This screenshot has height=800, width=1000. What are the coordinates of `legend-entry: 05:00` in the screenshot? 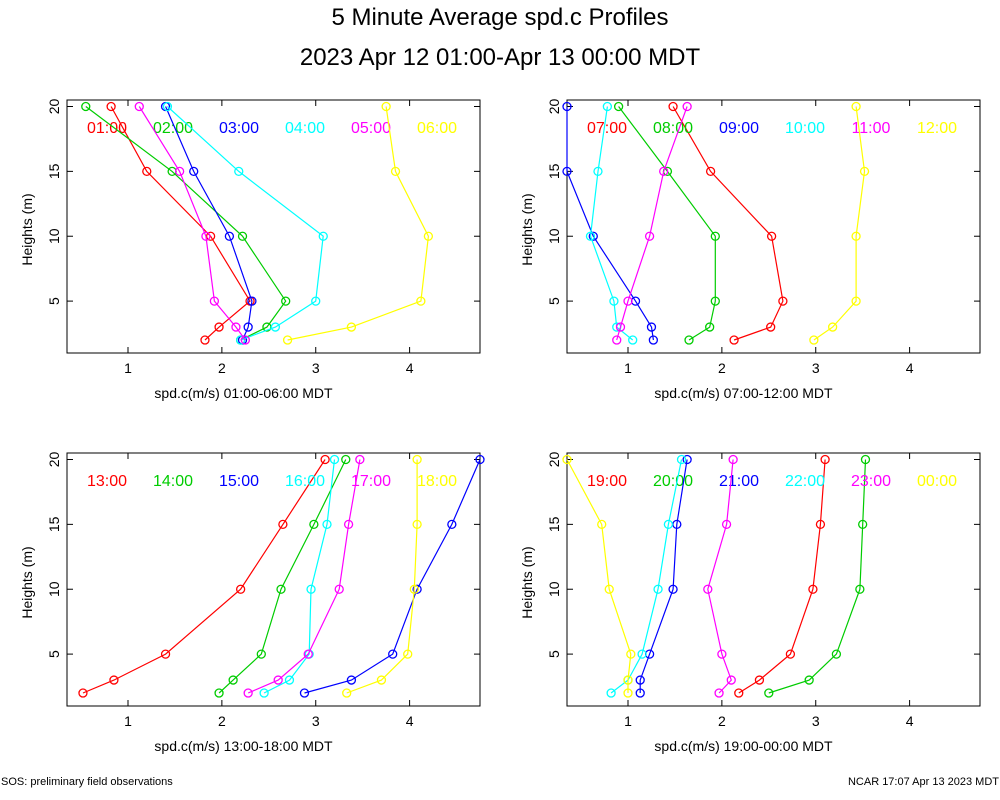 It's located at (371, 128).